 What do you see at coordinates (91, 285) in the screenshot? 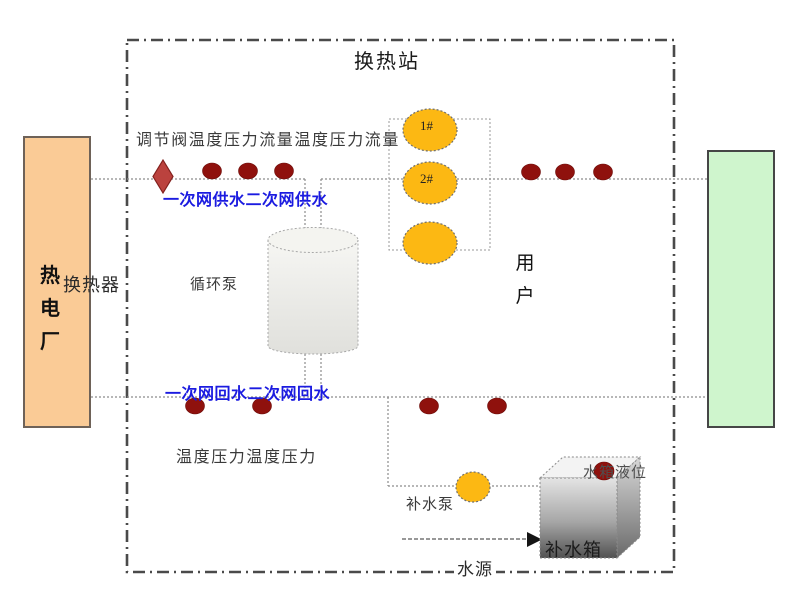
I see `heat-exchanger-label: 换热器` at bounding box center [91, 285].